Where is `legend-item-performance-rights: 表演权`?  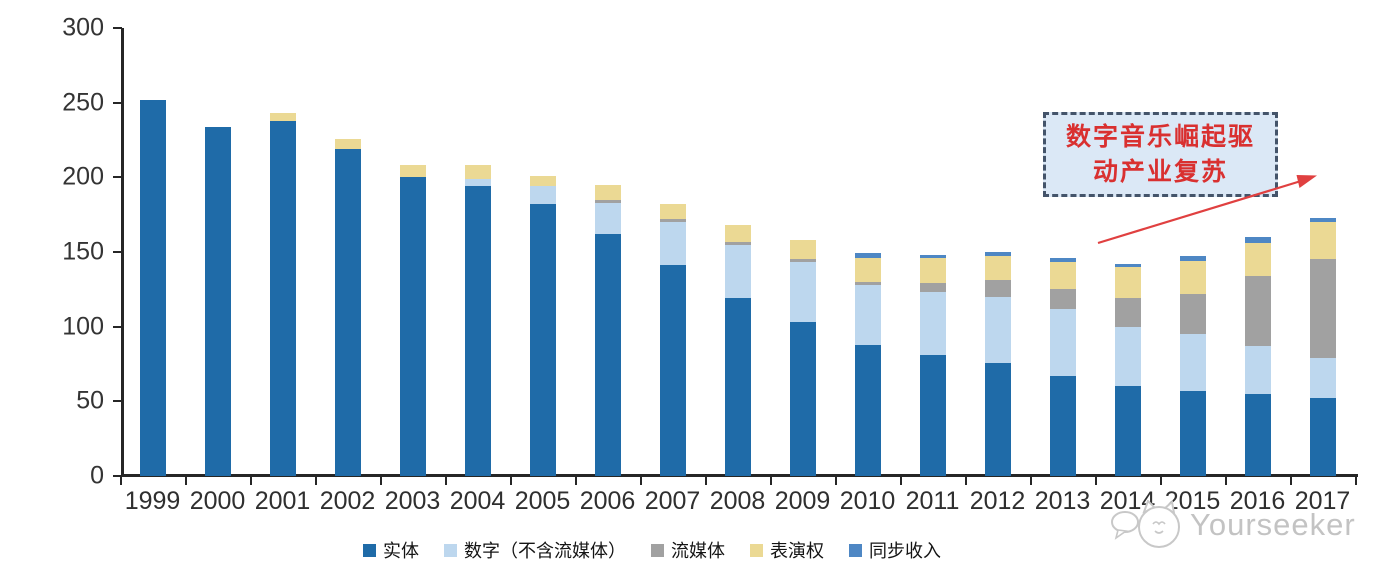 legend-item-performance-rights: 表演权 is located at coordinates (787, 550).